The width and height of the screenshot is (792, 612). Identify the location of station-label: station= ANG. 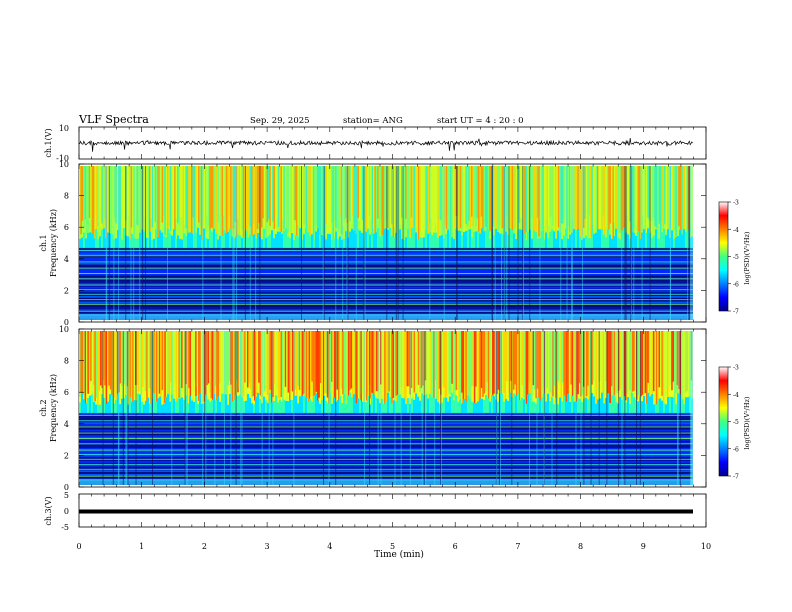
(373, 121).